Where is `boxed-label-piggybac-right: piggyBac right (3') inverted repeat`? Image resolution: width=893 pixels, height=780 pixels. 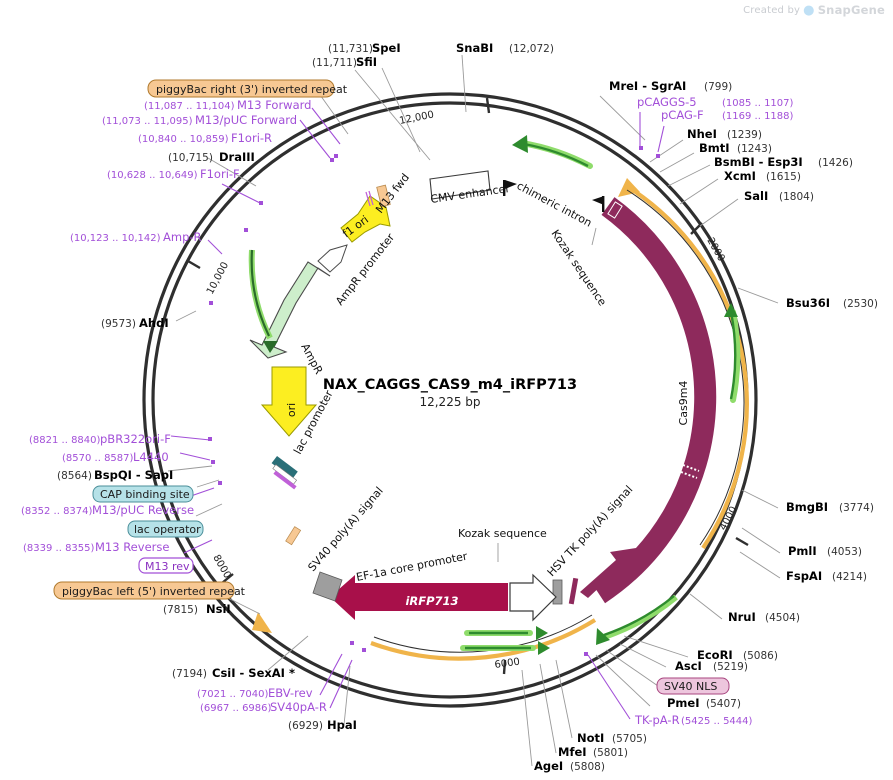
boxed-label-piggybac-right: piggyBac right (3') inverted repeat is located at coordinates (247, 88).